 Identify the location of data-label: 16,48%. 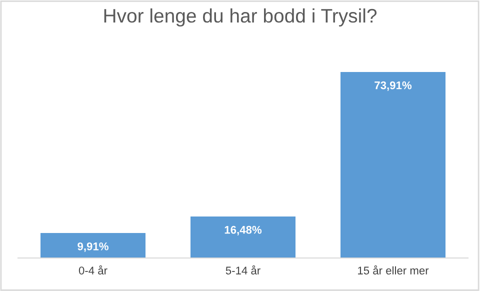
(243, 231).